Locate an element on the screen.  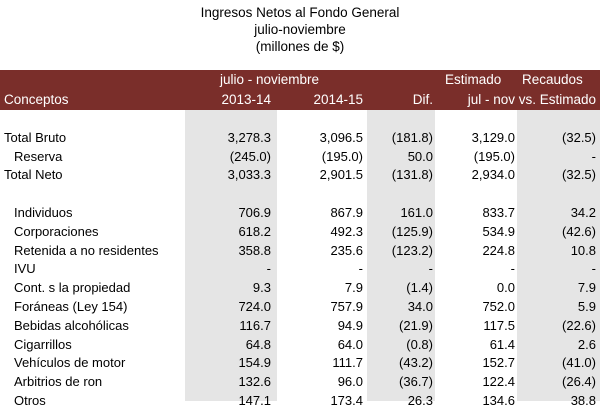
value-recaudos-vs-estimado: (41.0) is located at coordinates (579, 363).